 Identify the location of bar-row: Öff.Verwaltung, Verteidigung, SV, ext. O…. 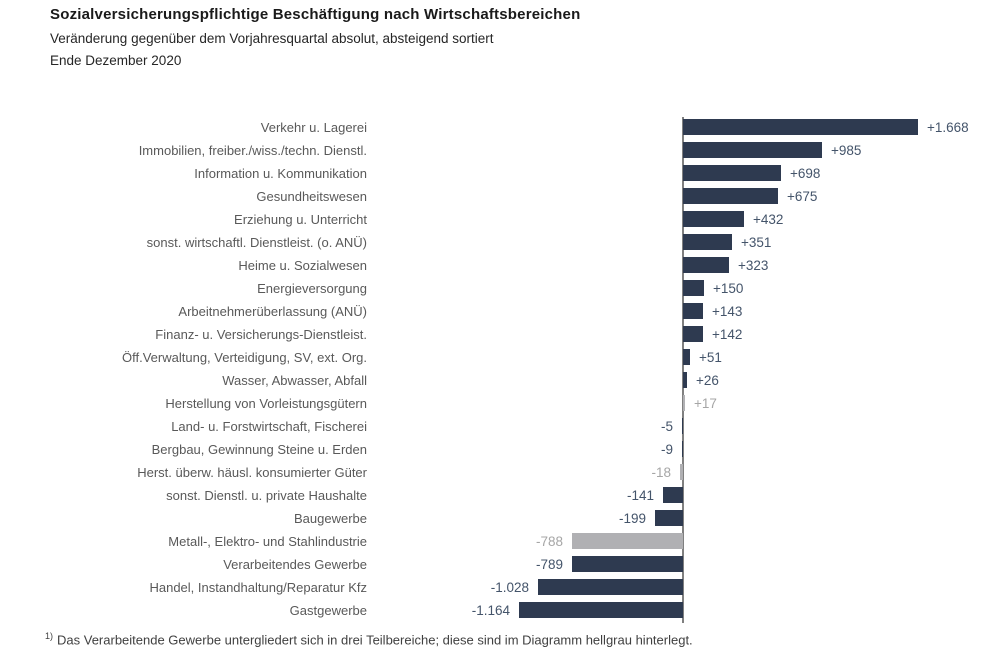
(500, 357).